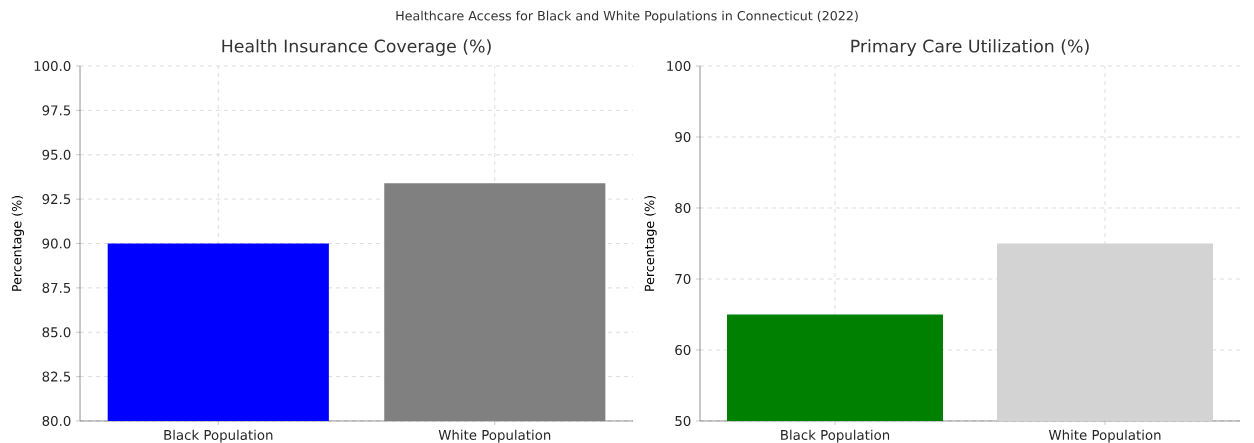 This screenshot has width=1254, height=443. I want to click on chart-title: Primary Care Utilization (%), so click(970, 47).